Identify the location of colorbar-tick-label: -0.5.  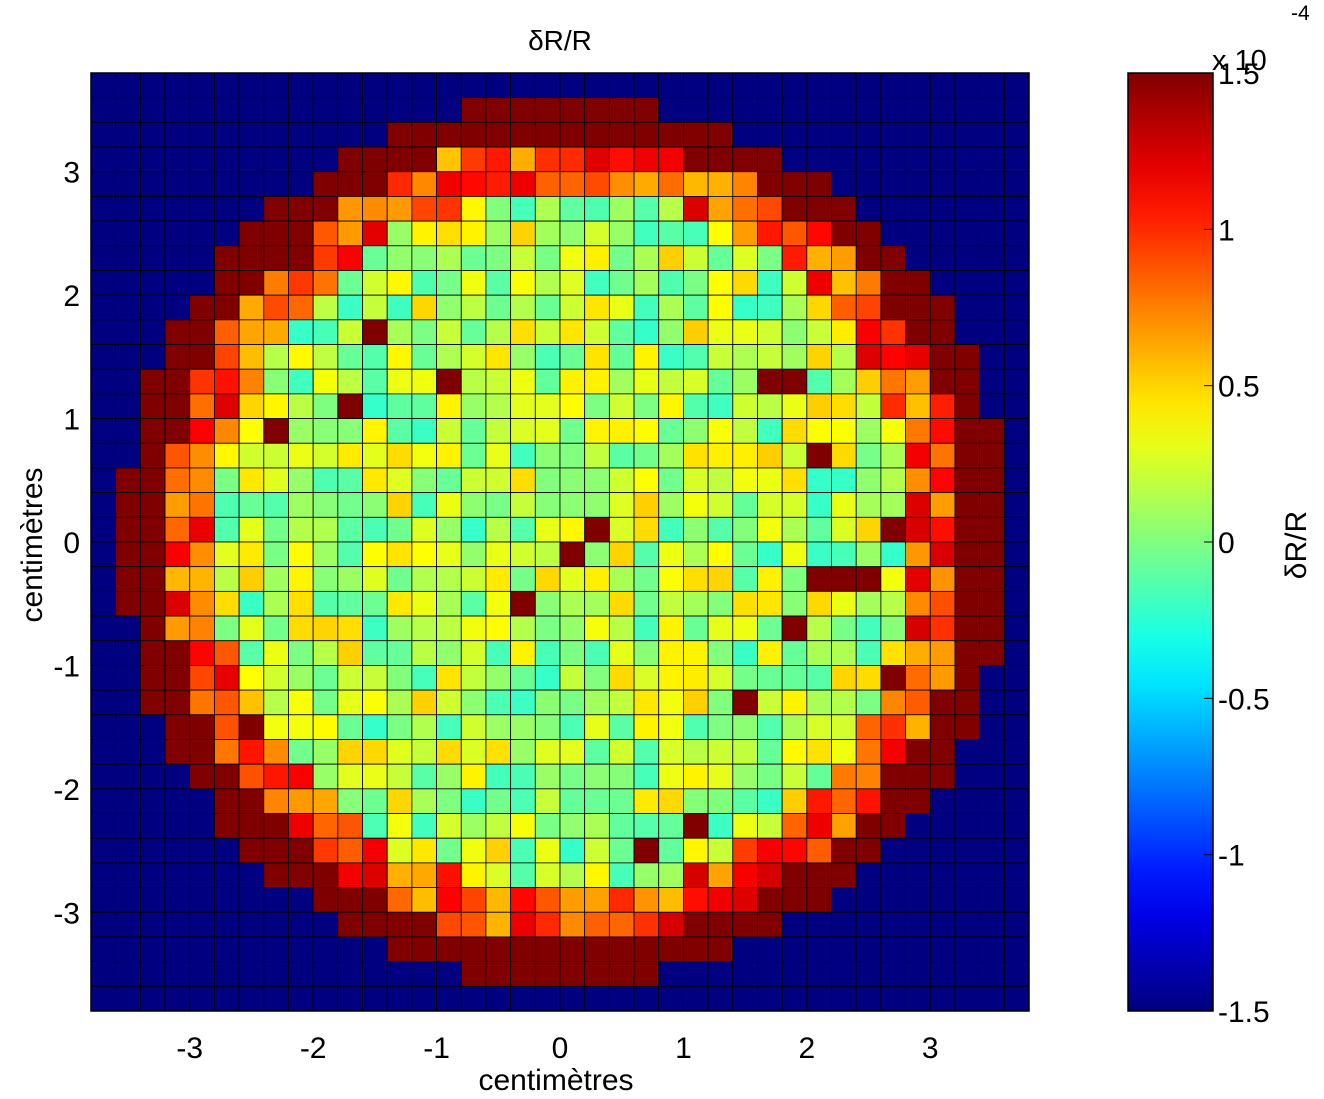
(1244, 699).